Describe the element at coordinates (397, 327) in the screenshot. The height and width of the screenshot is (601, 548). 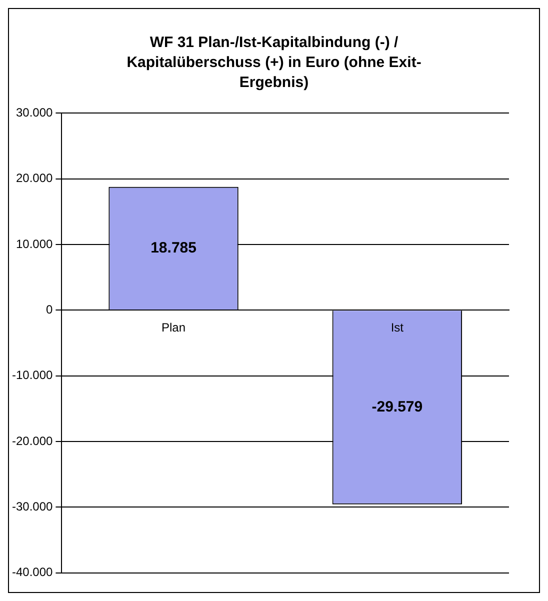
I see `x-tick-label: Ist` at that location.